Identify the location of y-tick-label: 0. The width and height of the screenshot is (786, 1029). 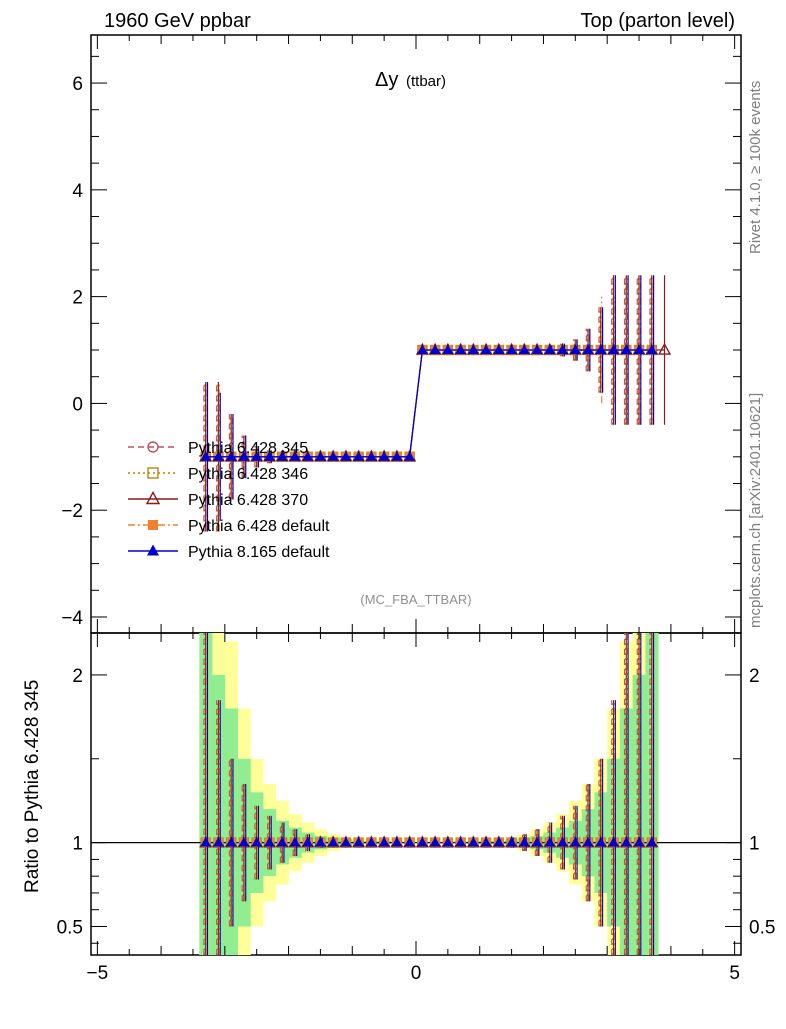
(77, 404).